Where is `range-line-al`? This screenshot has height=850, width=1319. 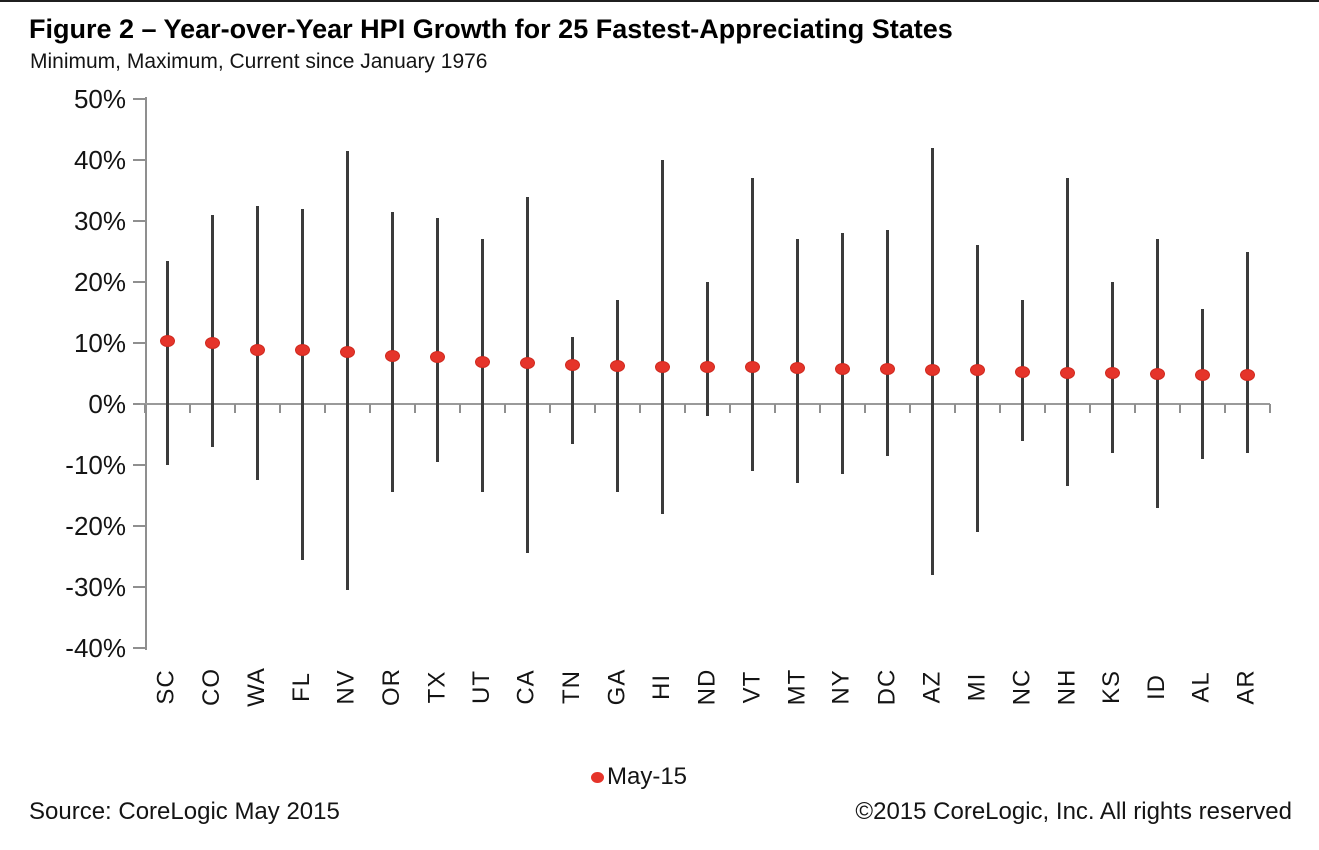 range-line-al is located at coordinates (1202, 384).